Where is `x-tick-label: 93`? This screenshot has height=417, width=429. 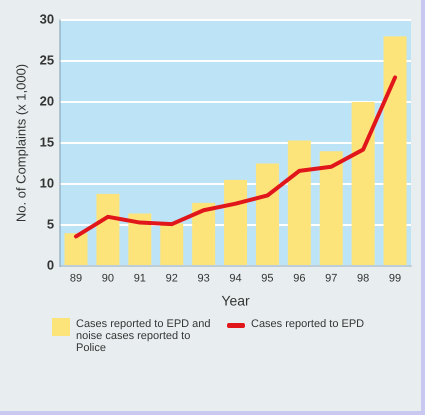
x-tick-label: 93 is located at coordinates (204, 278).